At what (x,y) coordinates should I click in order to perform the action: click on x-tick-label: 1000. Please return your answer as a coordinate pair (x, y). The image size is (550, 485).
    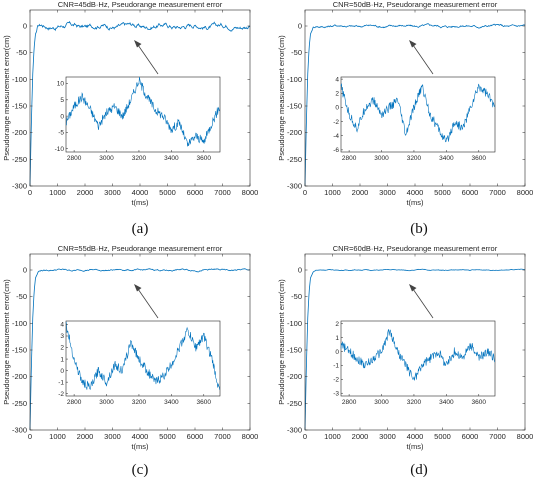
    Looking at the image, I should click on (57, 192).